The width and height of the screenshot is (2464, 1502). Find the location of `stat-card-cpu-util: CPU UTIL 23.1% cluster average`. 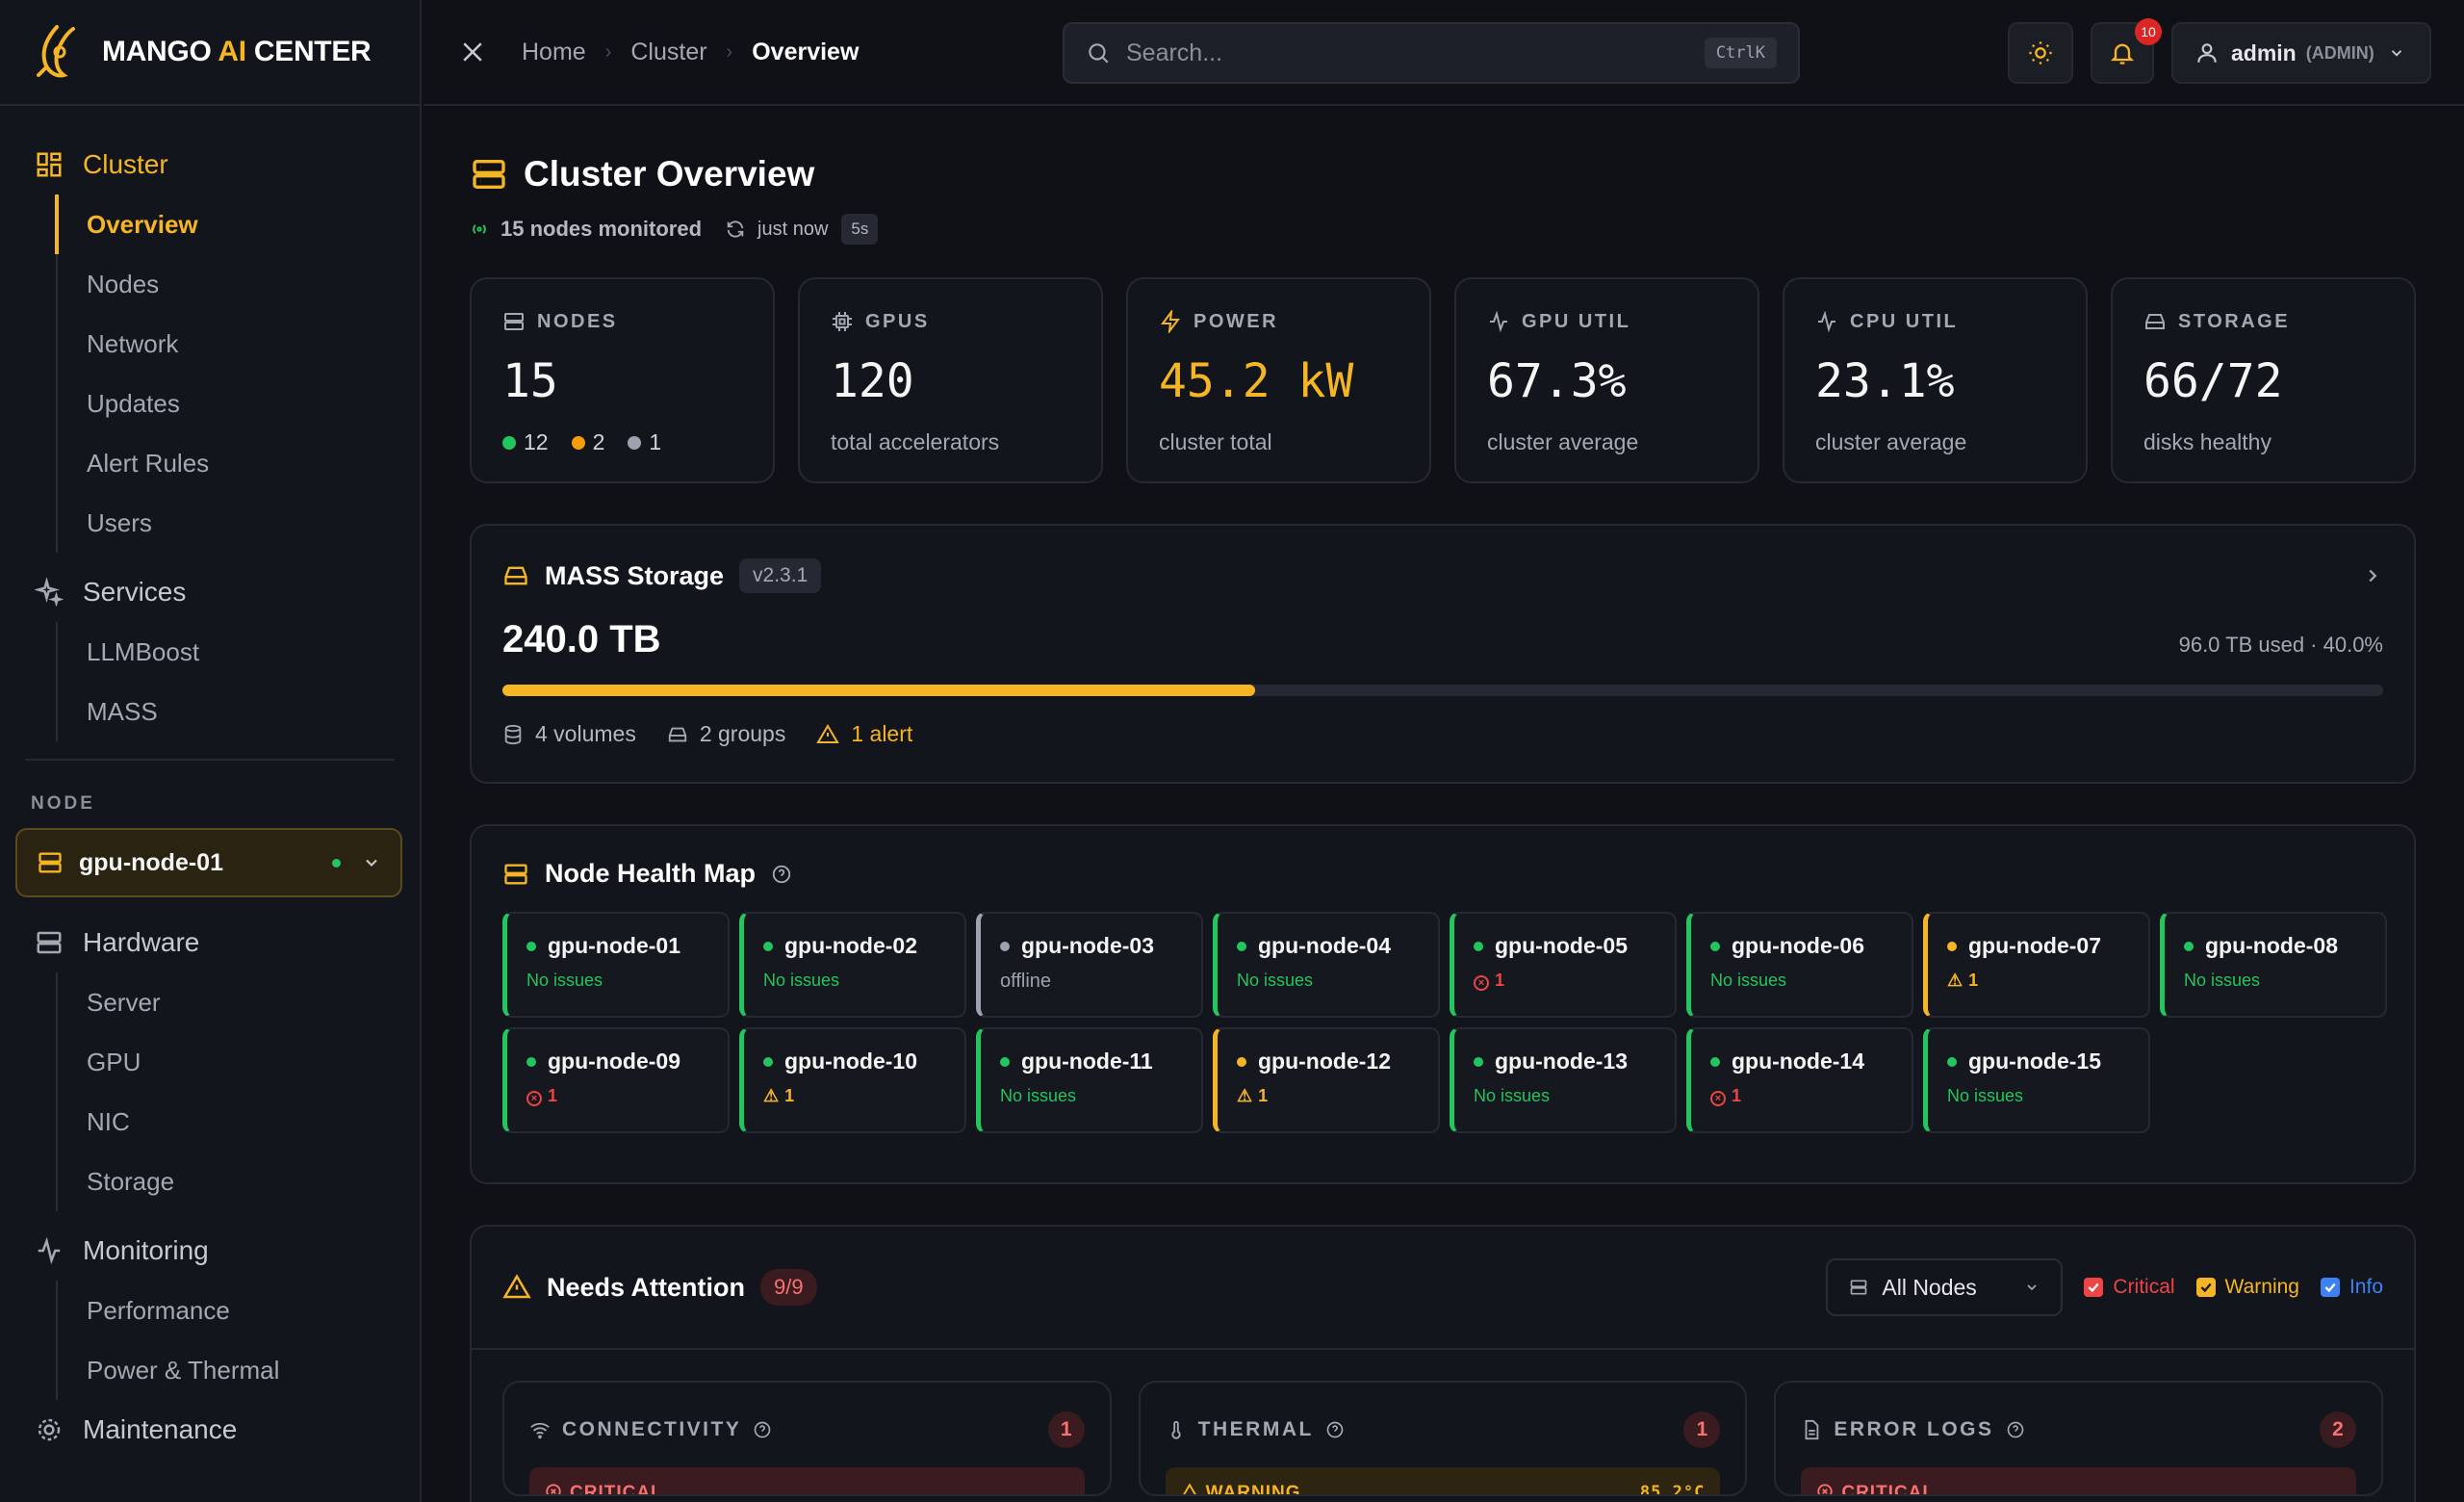

stat-card-cpu-util: CPU UTIL 23.1% cluster average is located at coordinates (1935, 380).